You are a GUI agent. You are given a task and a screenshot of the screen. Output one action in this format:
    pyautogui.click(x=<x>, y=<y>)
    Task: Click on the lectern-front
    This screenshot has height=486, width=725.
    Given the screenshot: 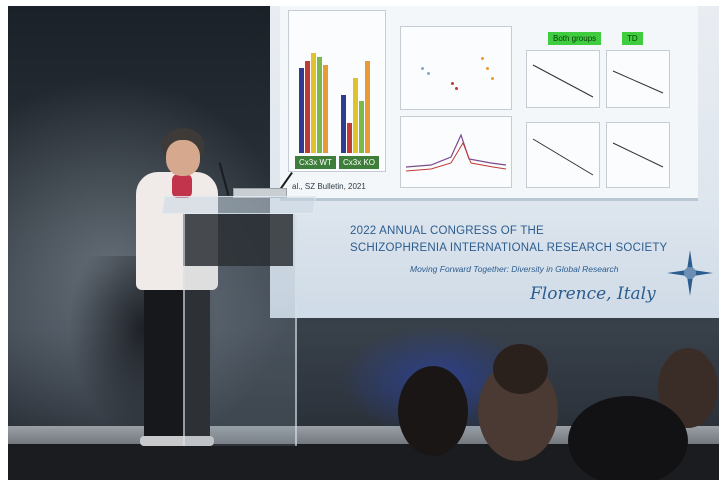 What is the action you would take?
    pyautogui.click(x=240, y=330)
    